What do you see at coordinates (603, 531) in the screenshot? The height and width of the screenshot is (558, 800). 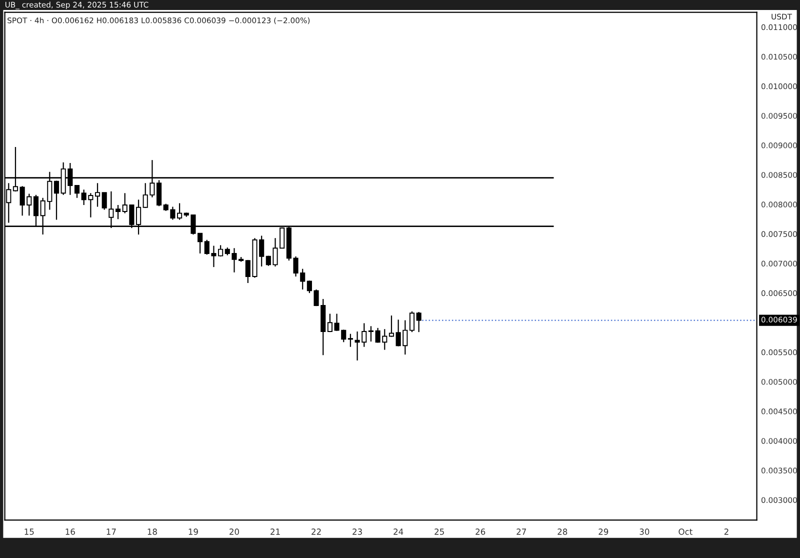 I see `x-tick-label: 29` at bounding box center [603, 531].